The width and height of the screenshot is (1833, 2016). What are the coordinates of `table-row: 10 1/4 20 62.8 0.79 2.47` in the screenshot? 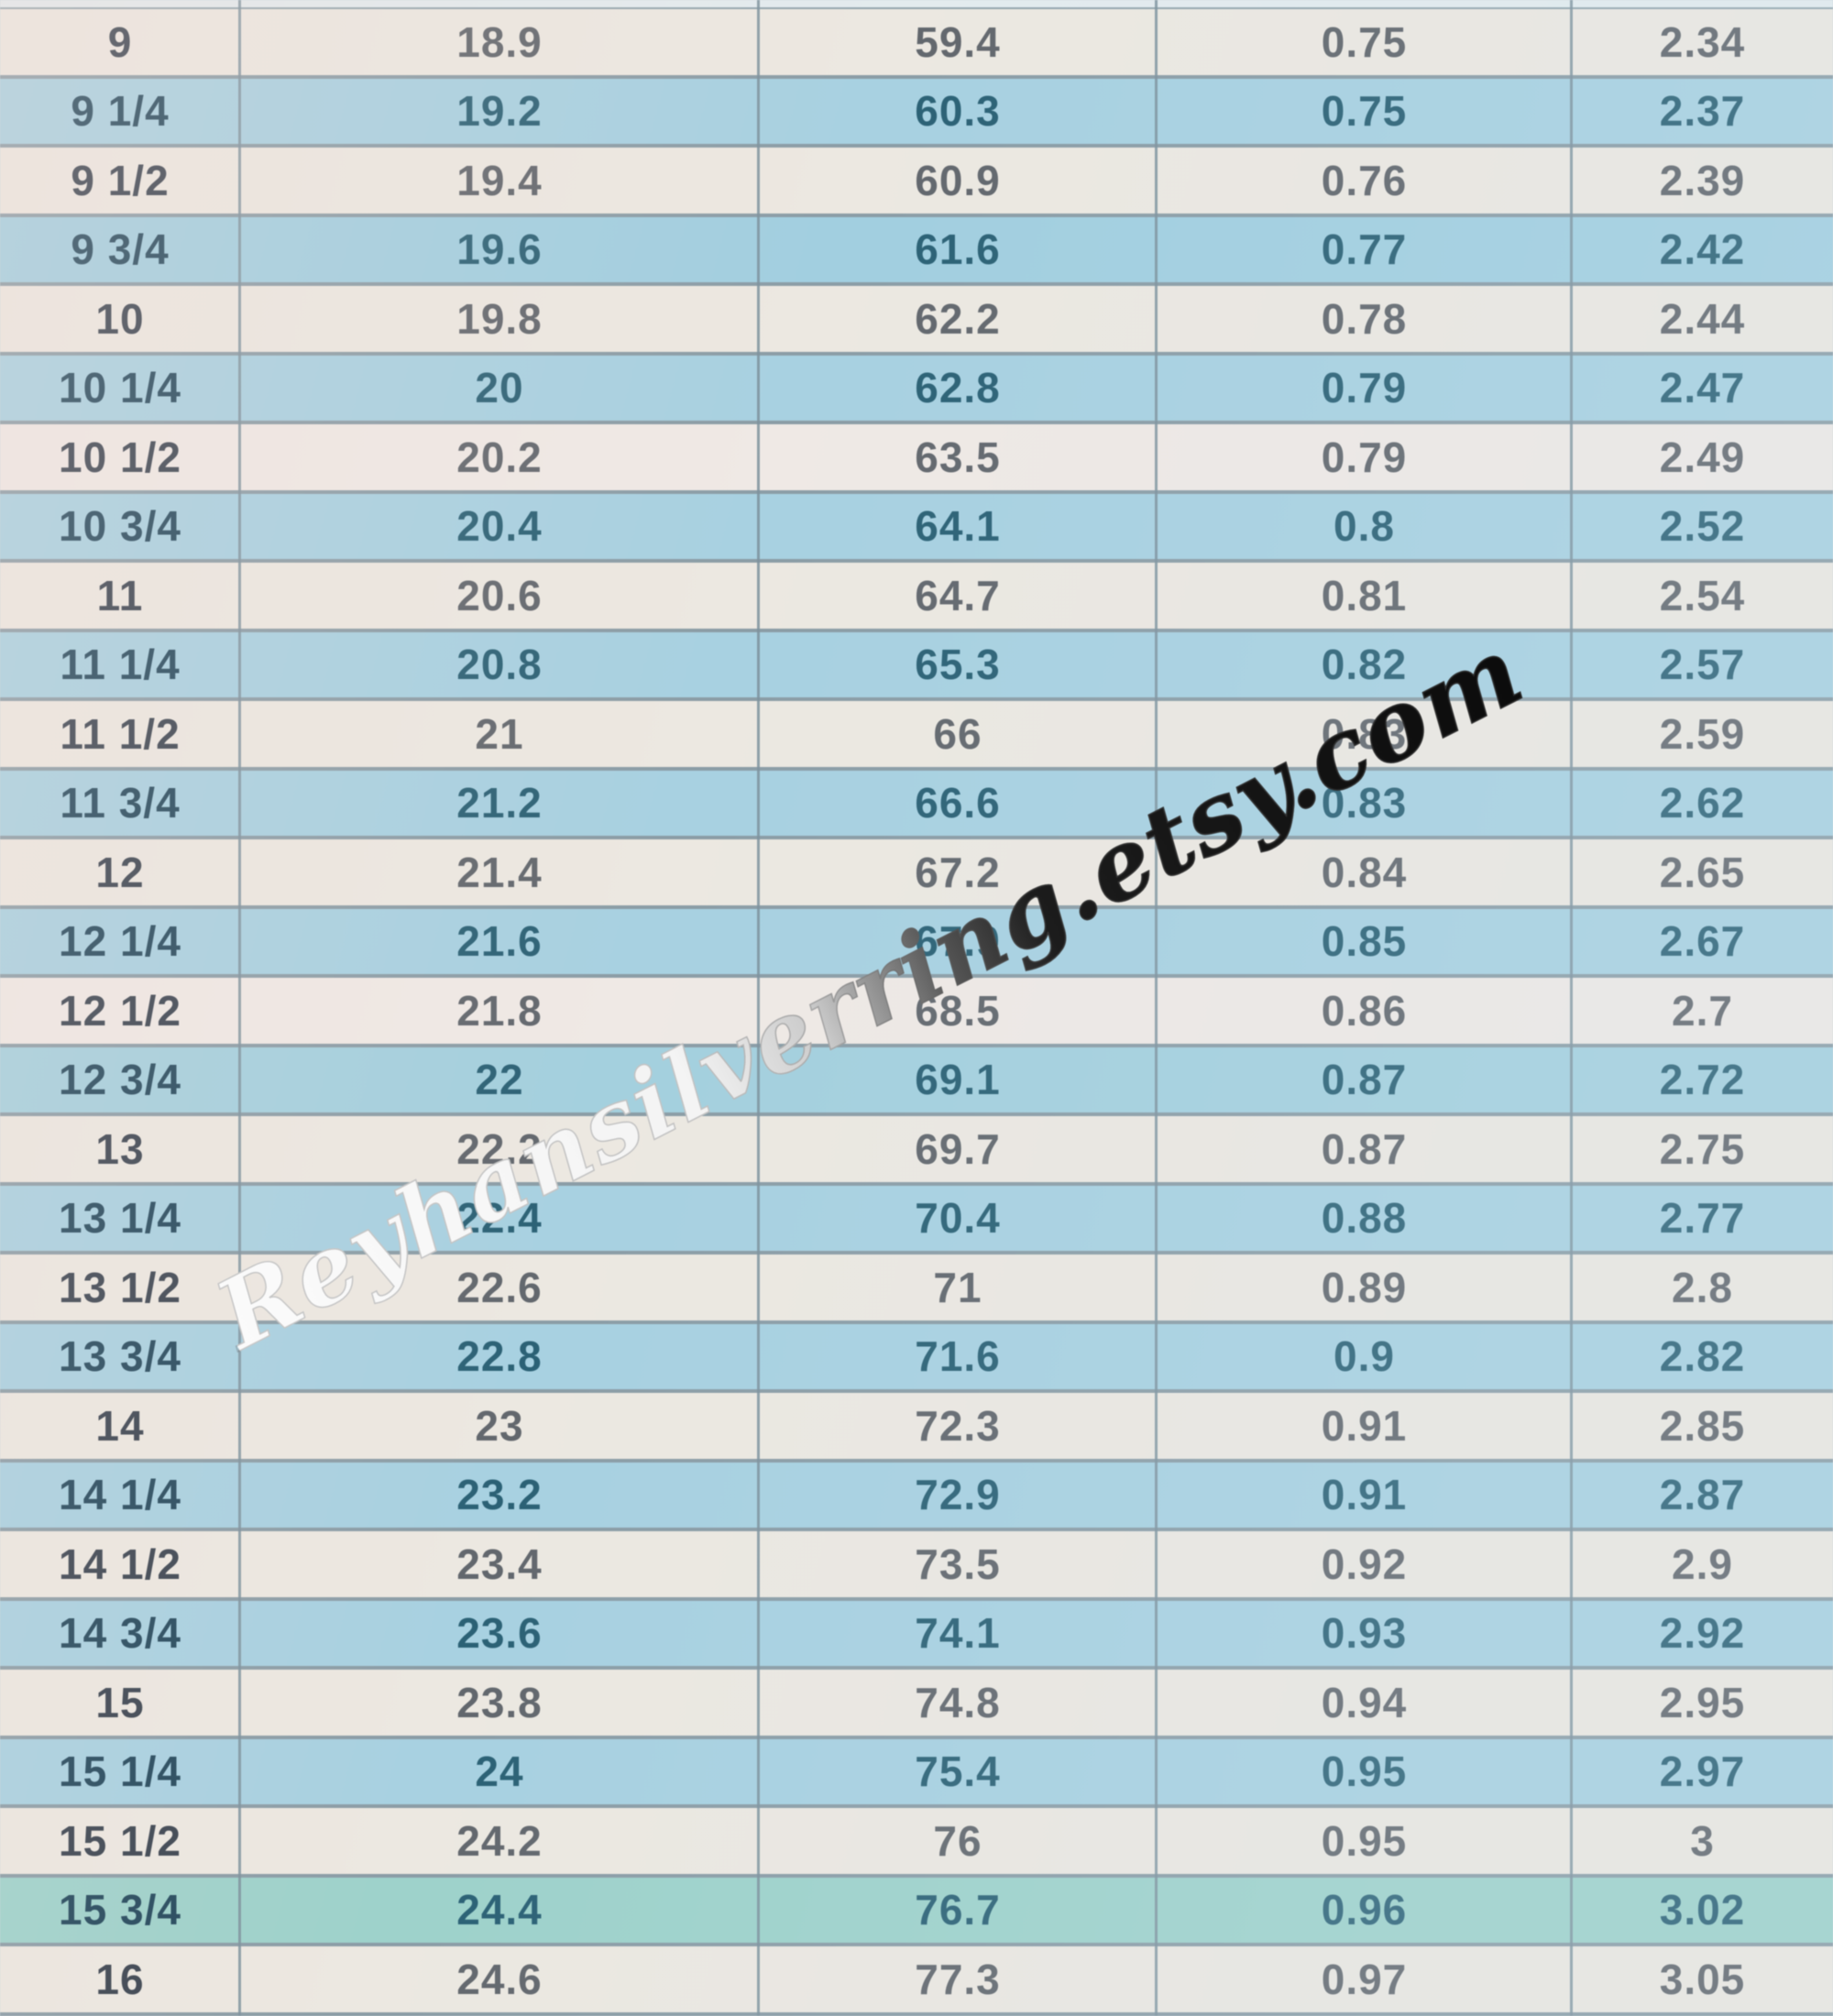 It's located at (916, 389).